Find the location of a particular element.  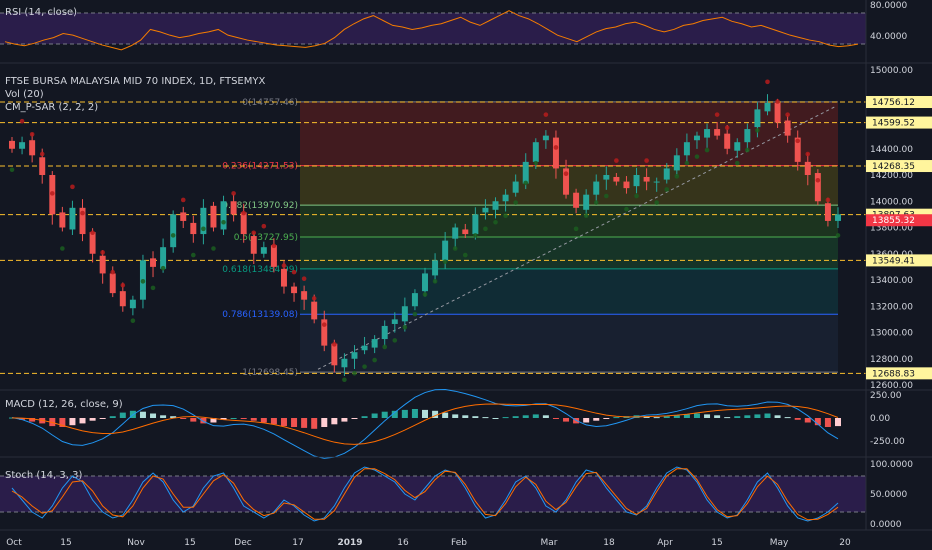

time-axis-label: Nov is located at coordinates (136, 543).